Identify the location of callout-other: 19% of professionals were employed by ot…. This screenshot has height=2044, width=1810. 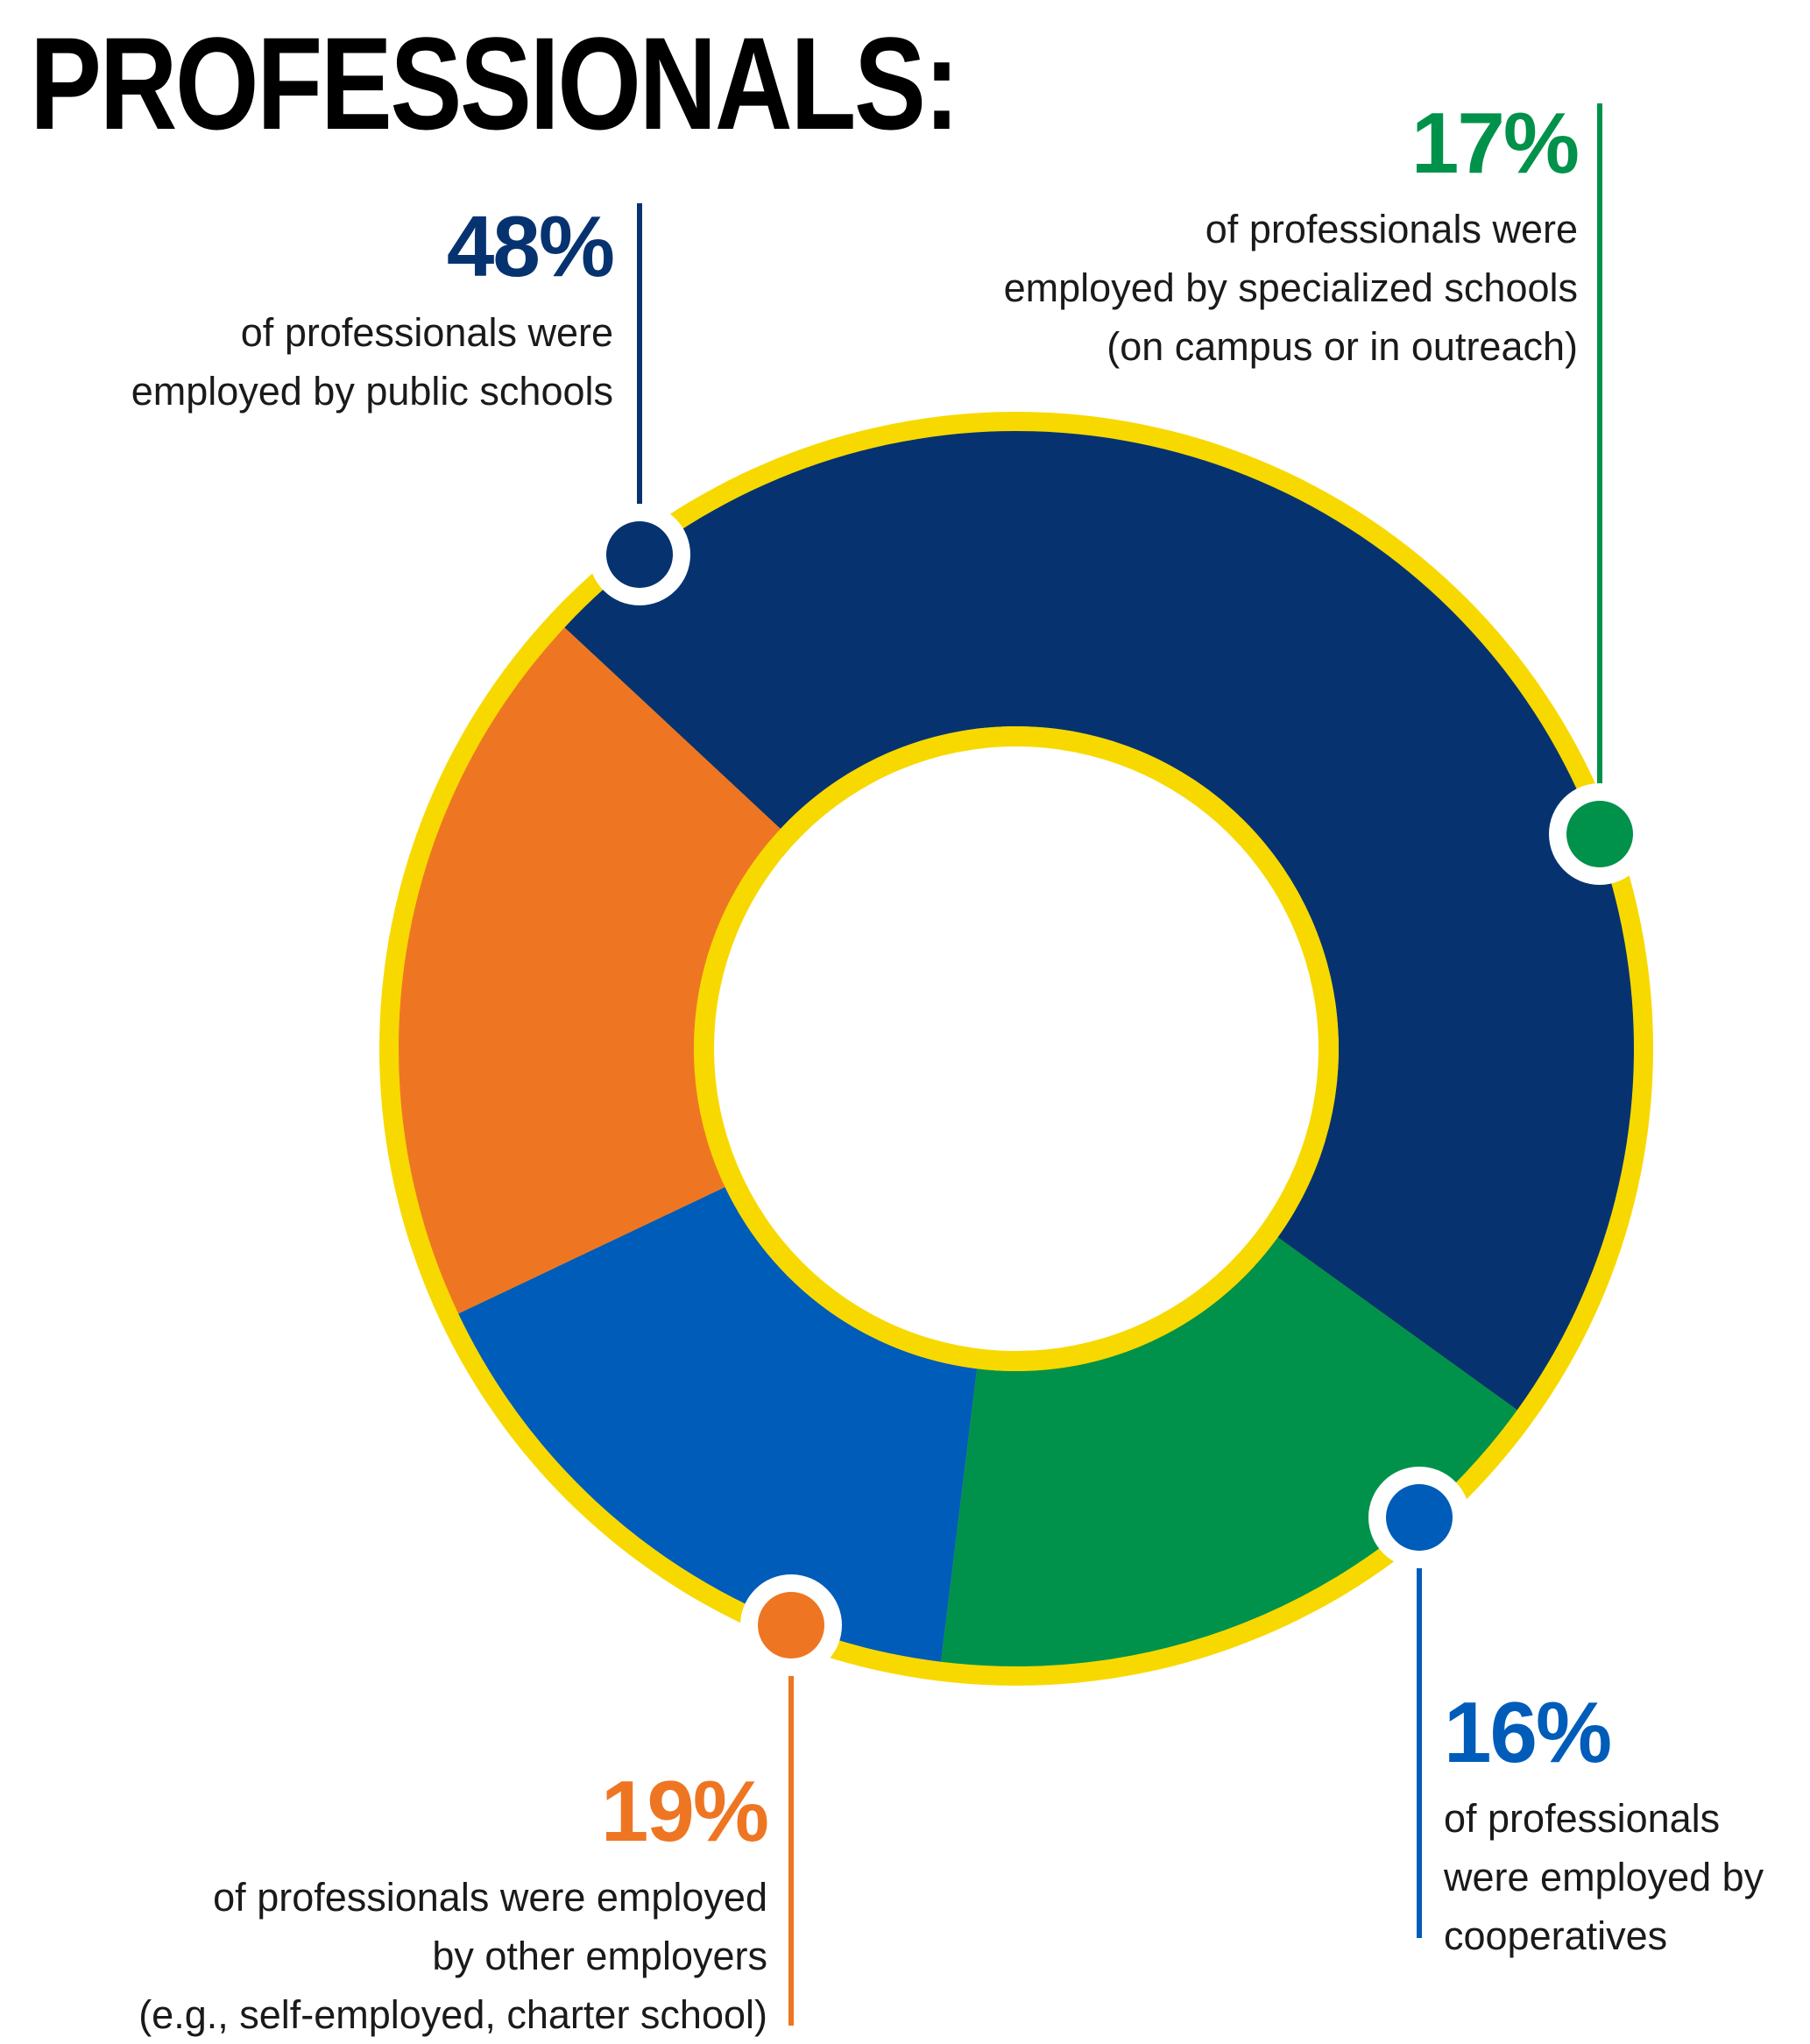
(454, 1903).